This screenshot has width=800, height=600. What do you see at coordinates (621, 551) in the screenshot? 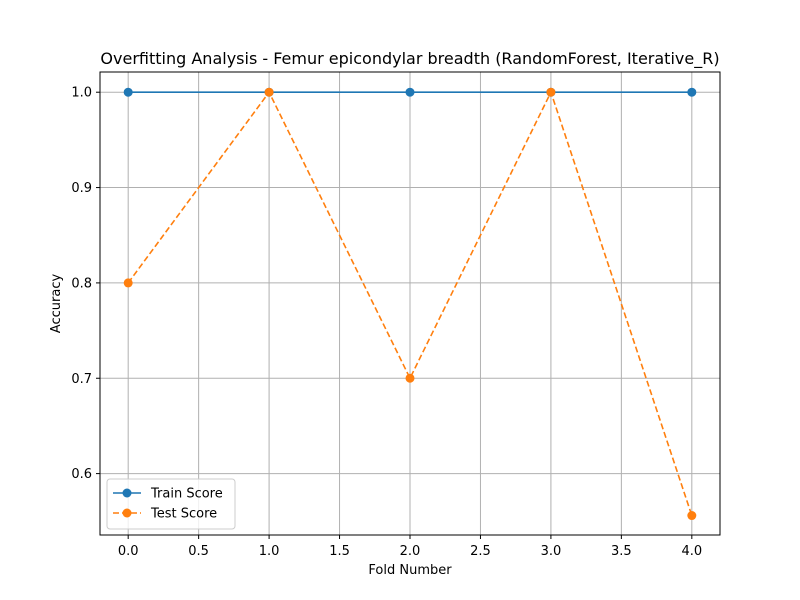
I see `x-tick-label: 3.5` at bounding box center [621, 551].